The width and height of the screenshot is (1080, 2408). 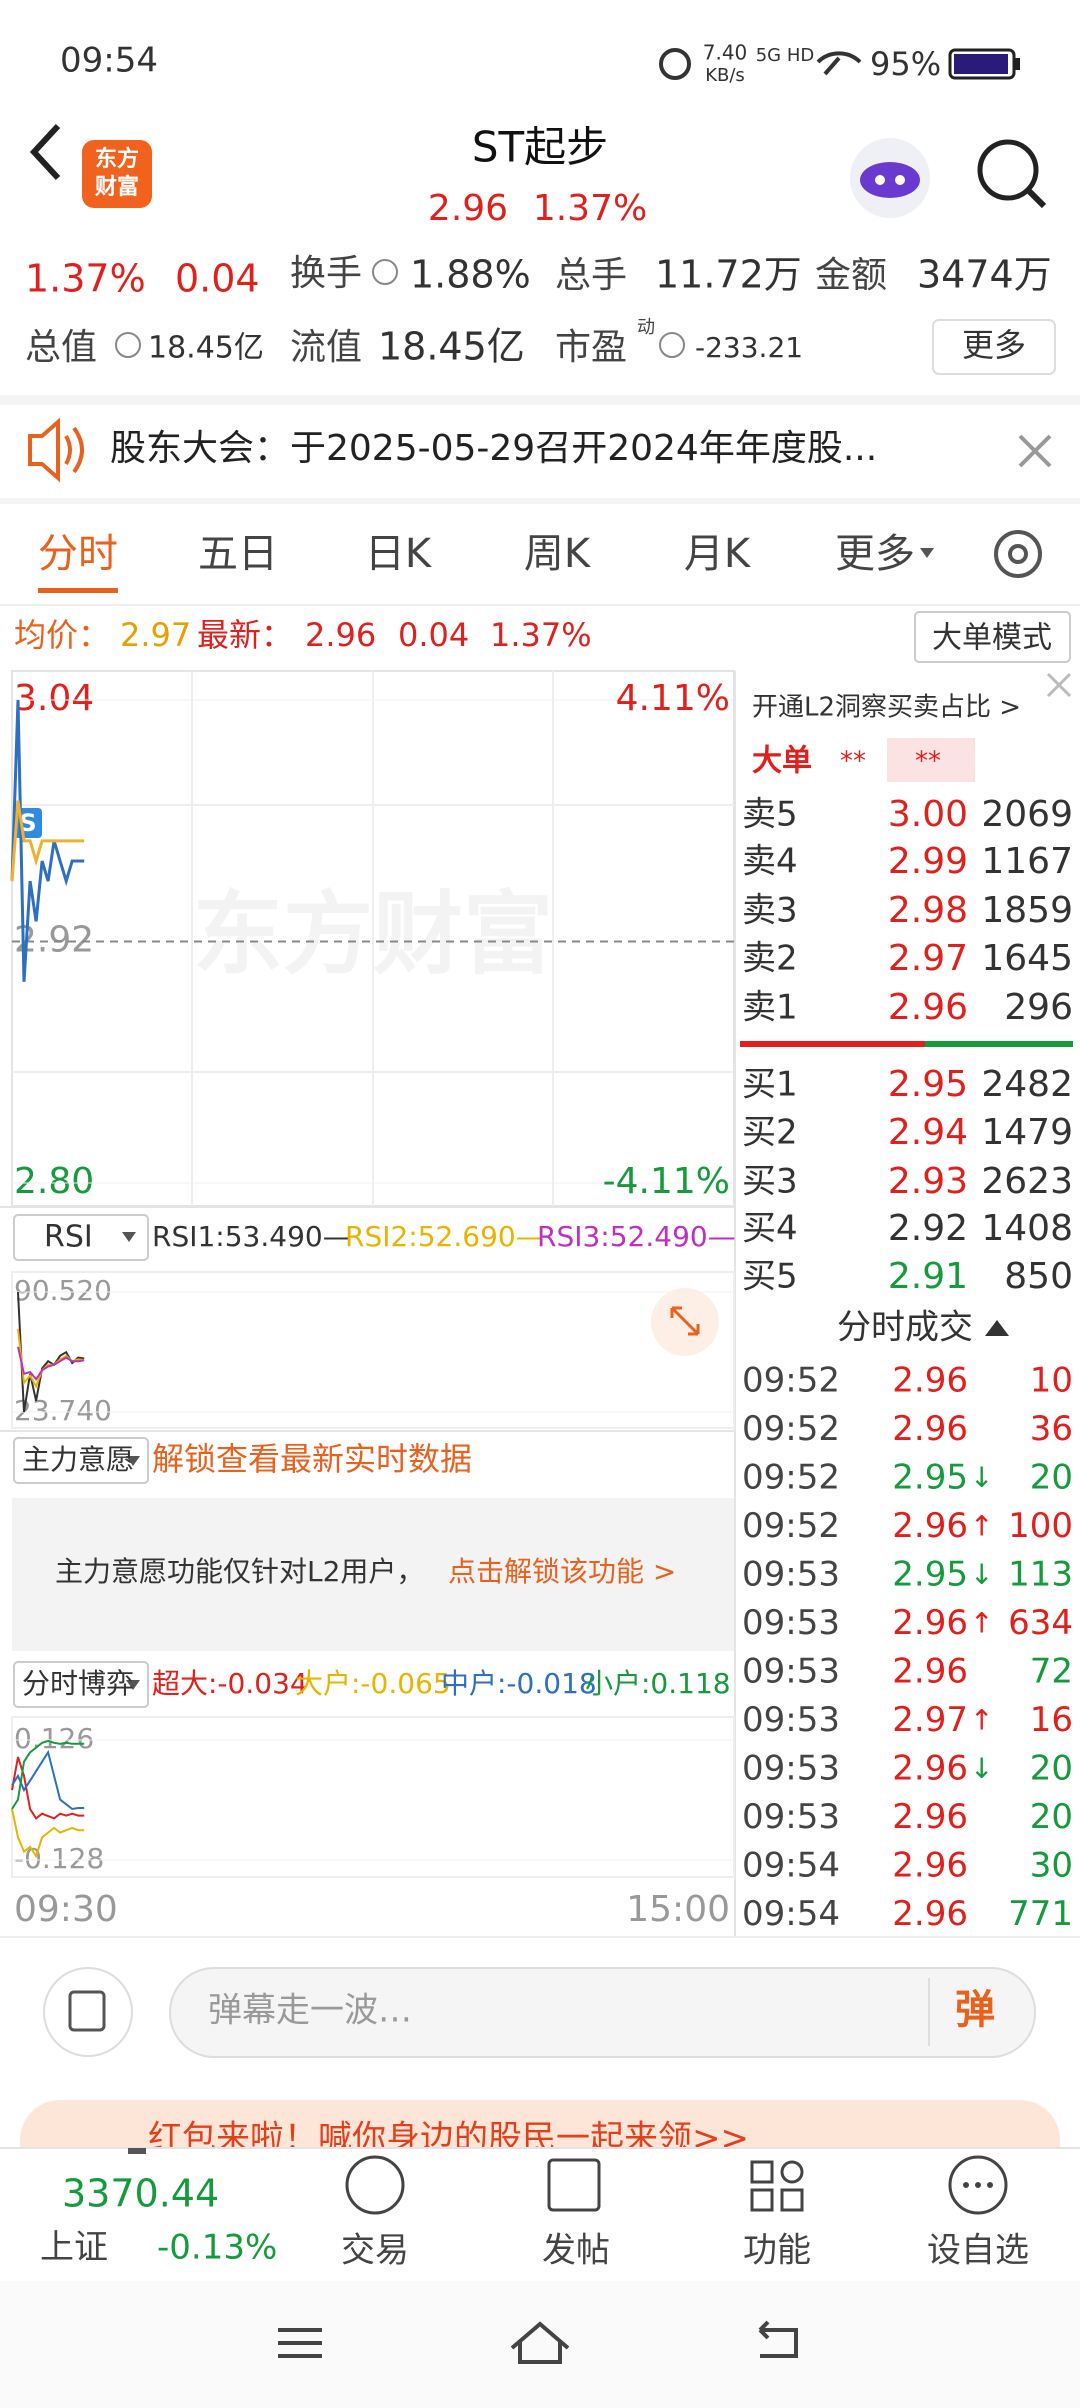 I want to click on book-price: 2.99, so click(x=928, y=861).